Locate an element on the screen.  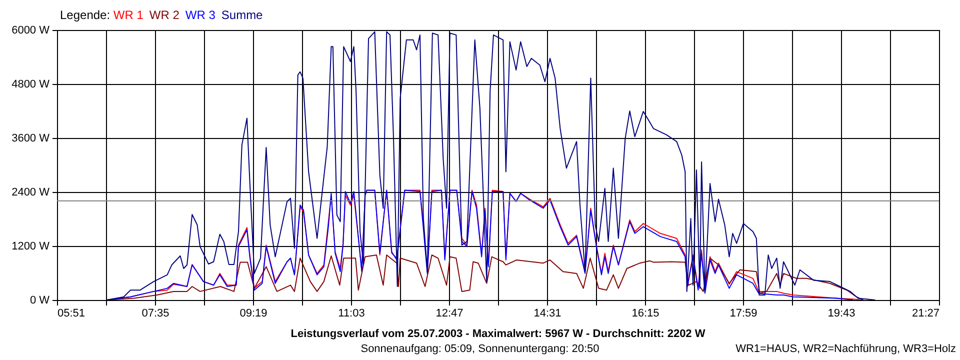
x-tick-label: 16:15 is located at coordinates (646, 314).